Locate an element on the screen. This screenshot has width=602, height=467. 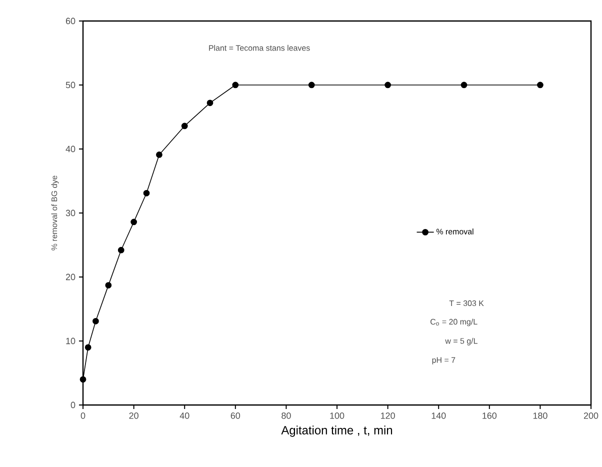
y-tick-label: 50 is located at coordinates (71, 85).